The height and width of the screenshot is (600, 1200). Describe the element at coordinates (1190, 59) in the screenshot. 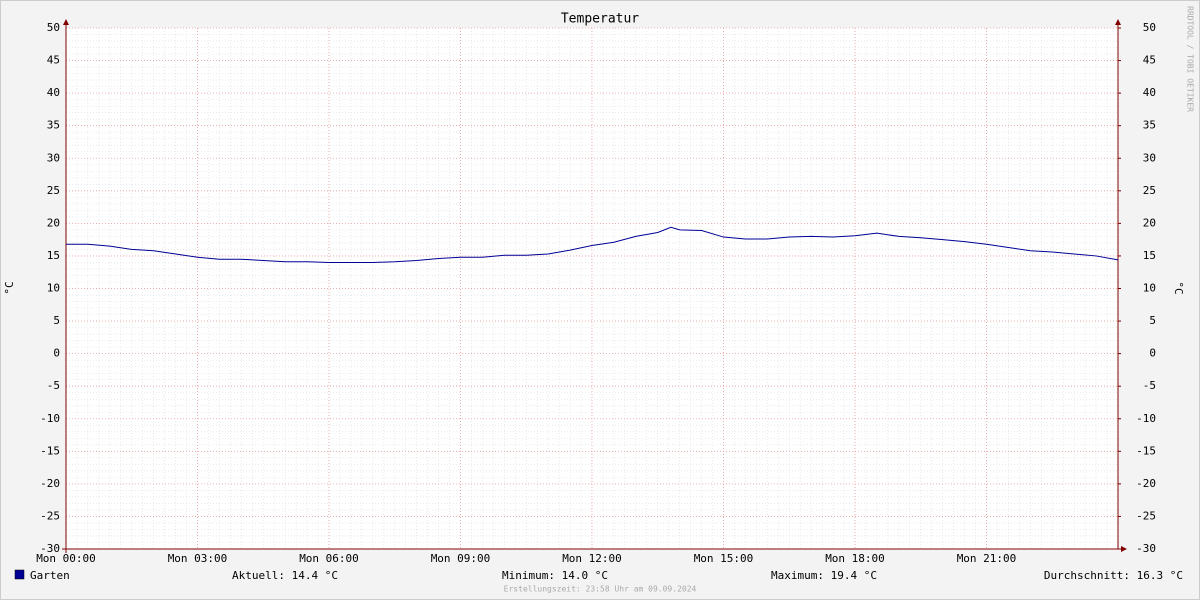

I see `watermark: RRDTOOL / TOBI OETIKER` at that location.